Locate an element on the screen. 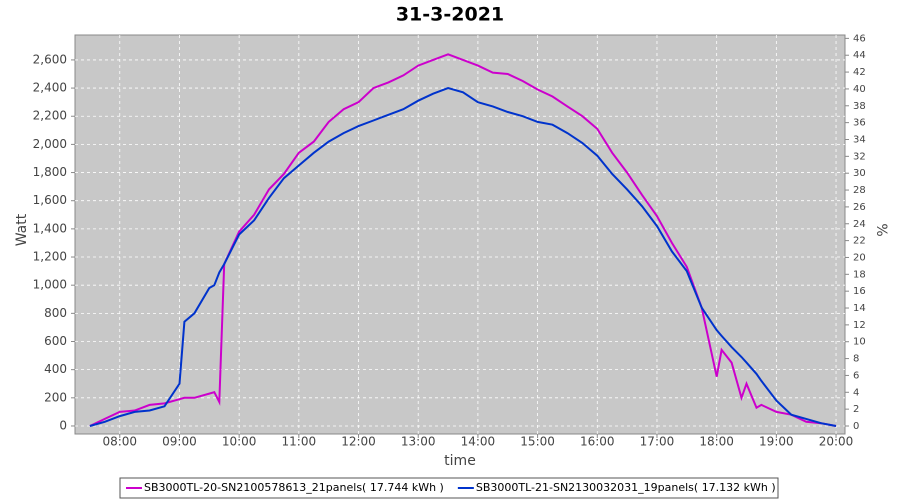 This screenshot has width=900, height=500. y-axis-label: Watt is located at coordinates (22, 229).